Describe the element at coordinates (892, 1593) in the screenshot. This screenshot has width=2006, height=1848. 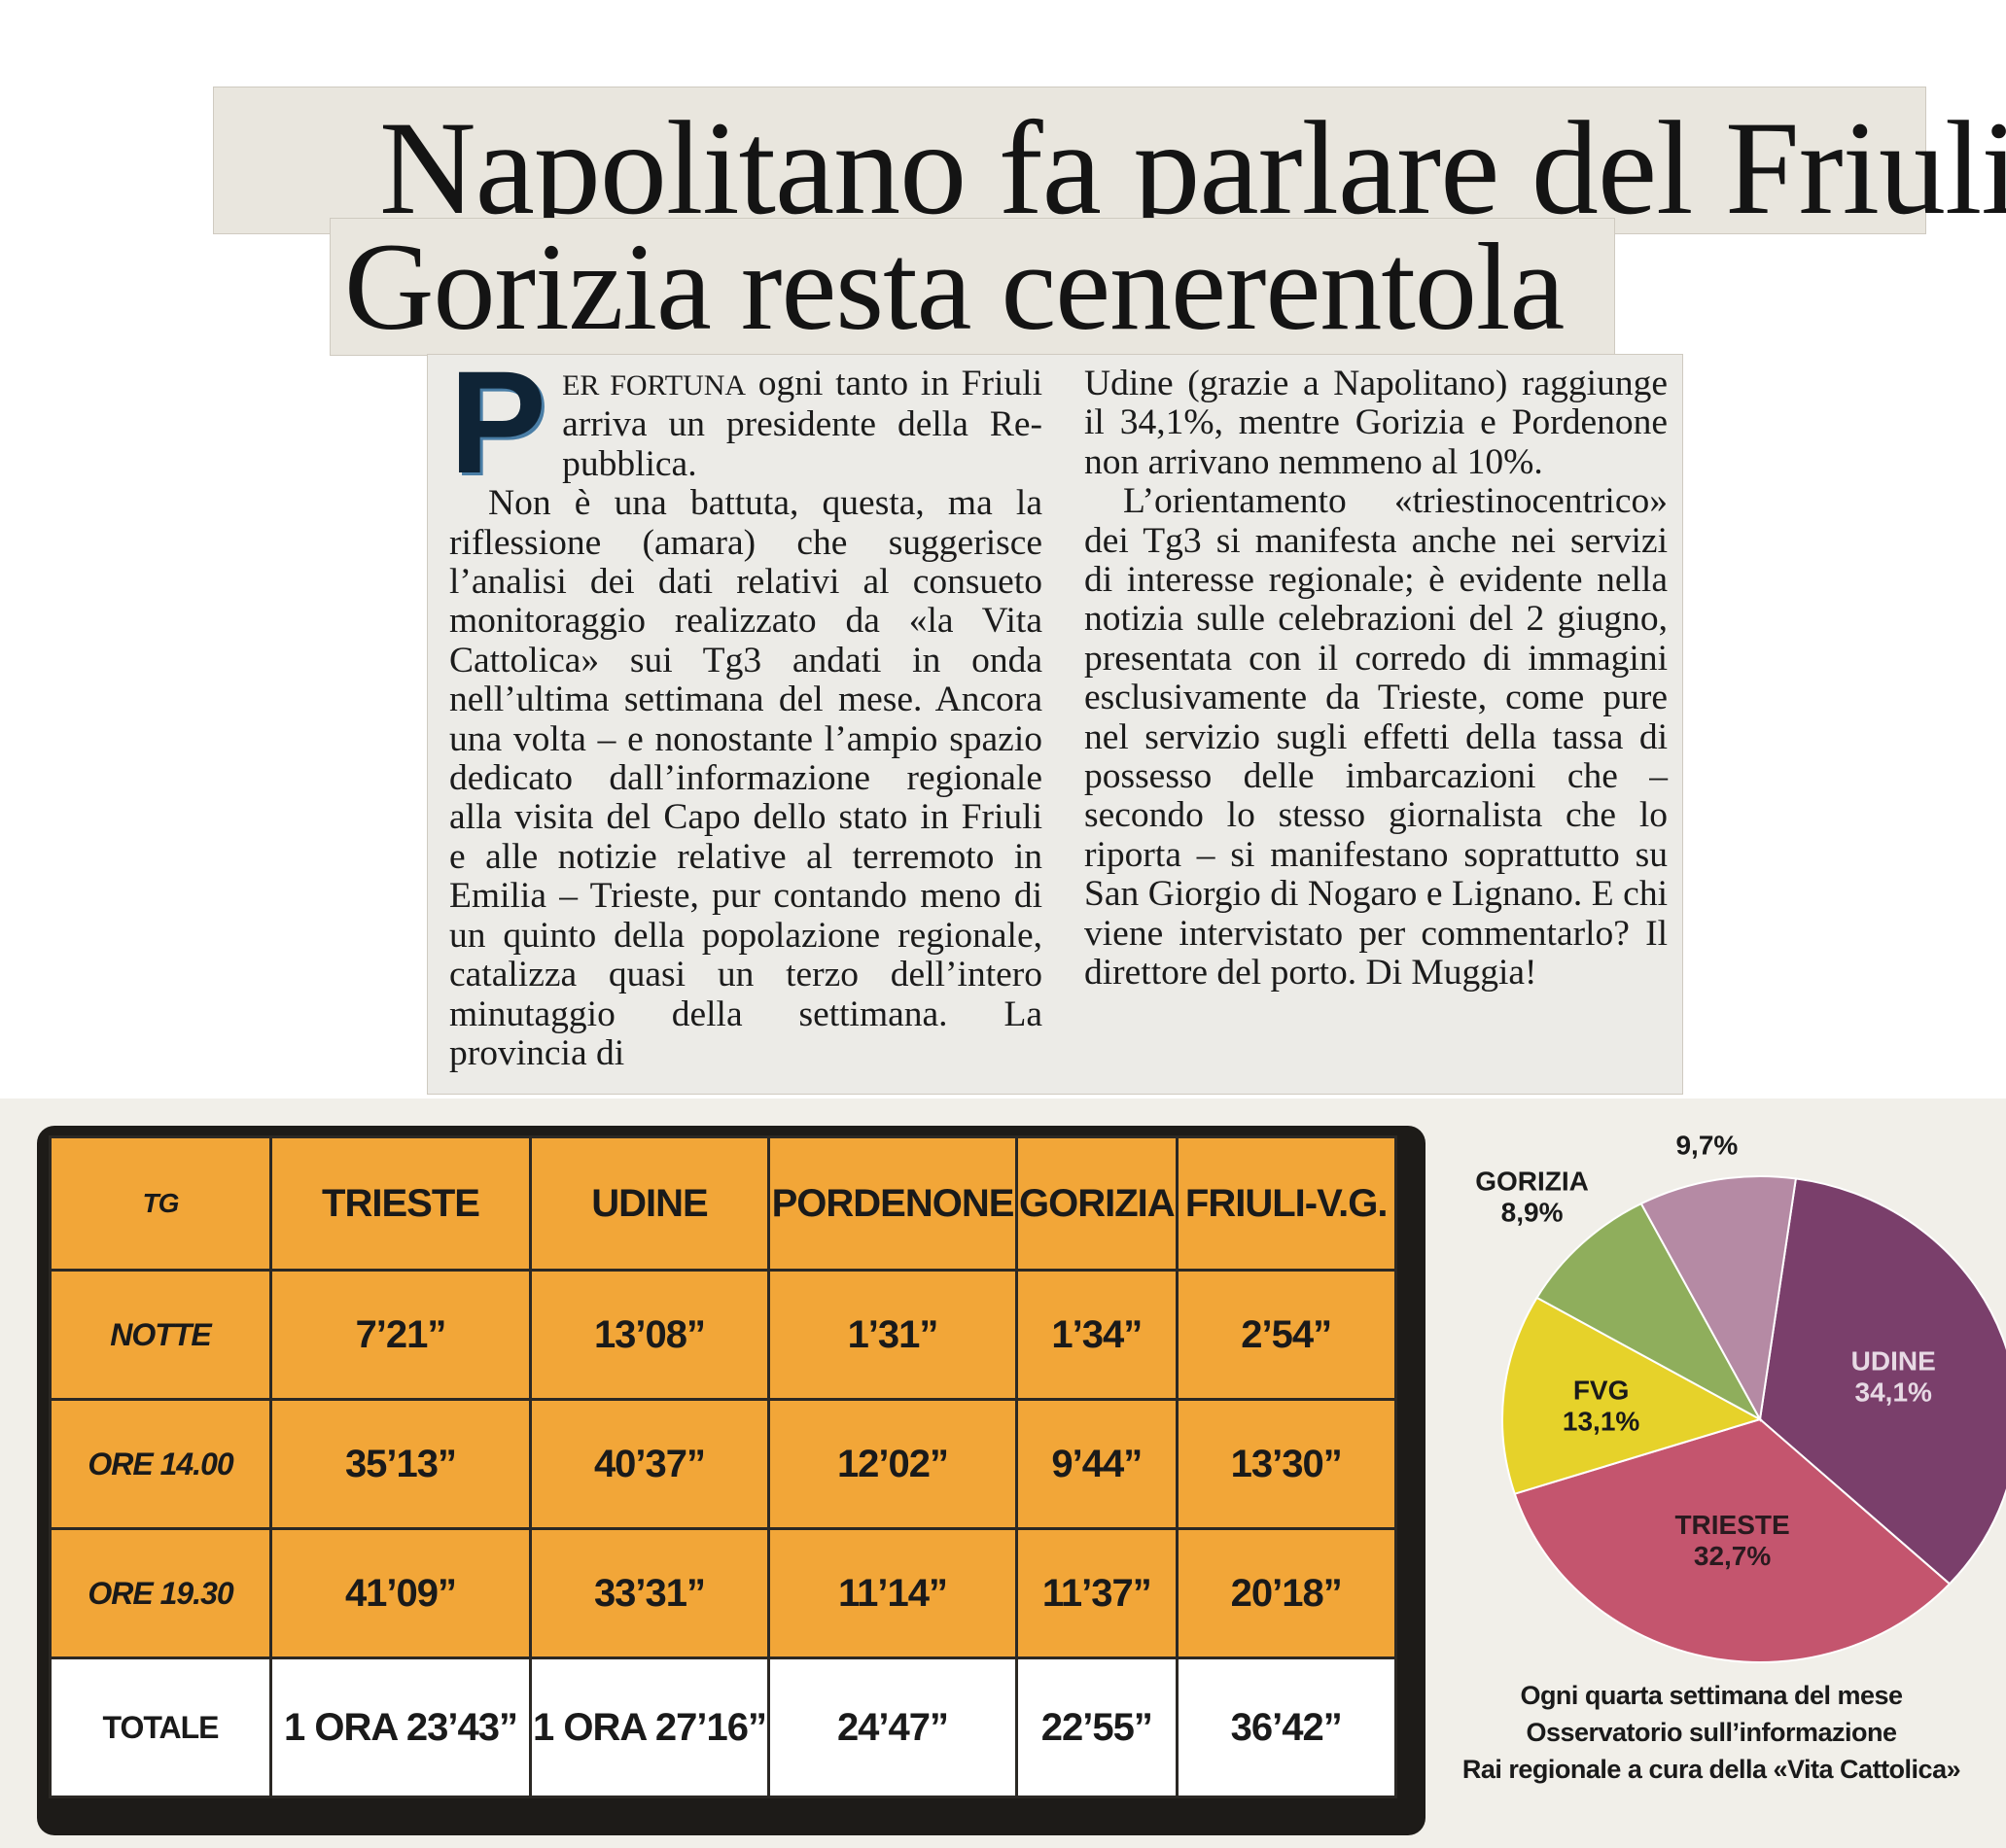
I see `table-cell: 11’14”` at that location.